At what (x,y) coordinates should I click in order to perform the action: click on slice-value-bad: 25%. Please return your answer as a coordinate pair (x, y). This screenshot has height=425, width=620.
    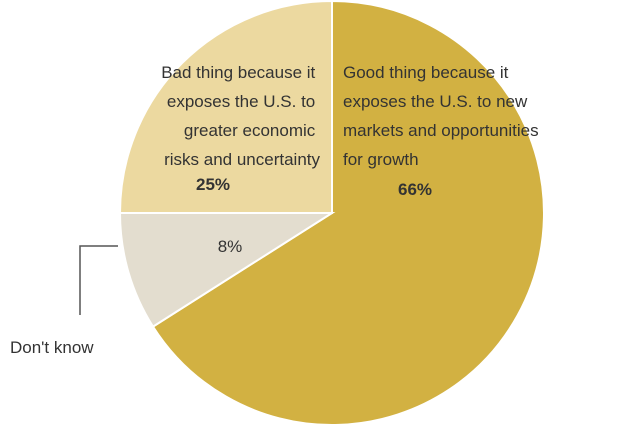
    Looking at the image, I should click on (213, 184).